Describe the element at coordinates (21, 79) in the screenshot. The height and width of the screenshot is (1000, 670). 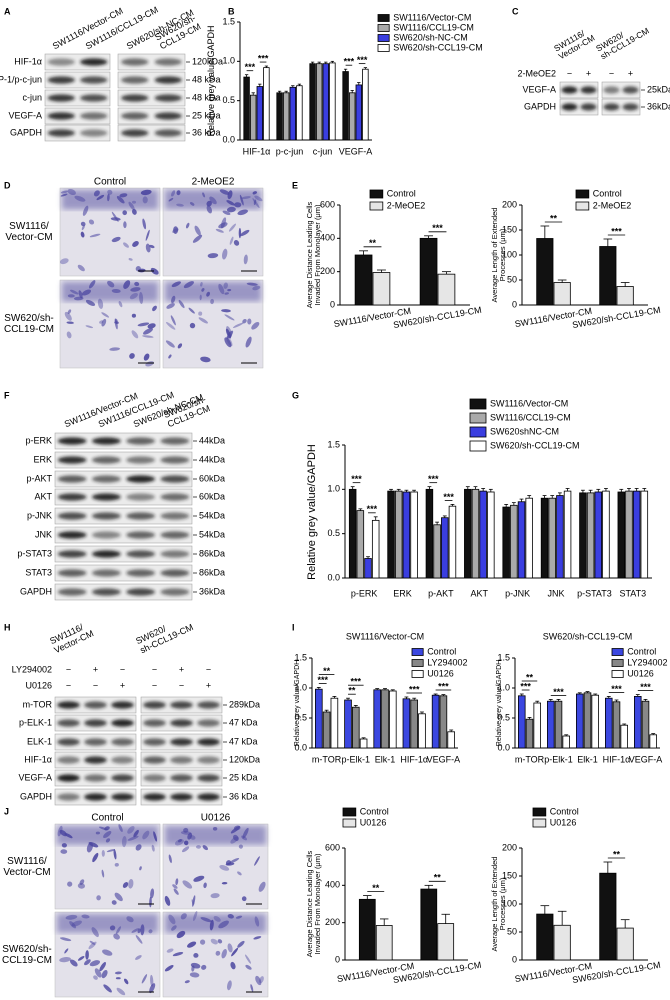
I see `row-label: AP-1/p-c-jun` at that location.